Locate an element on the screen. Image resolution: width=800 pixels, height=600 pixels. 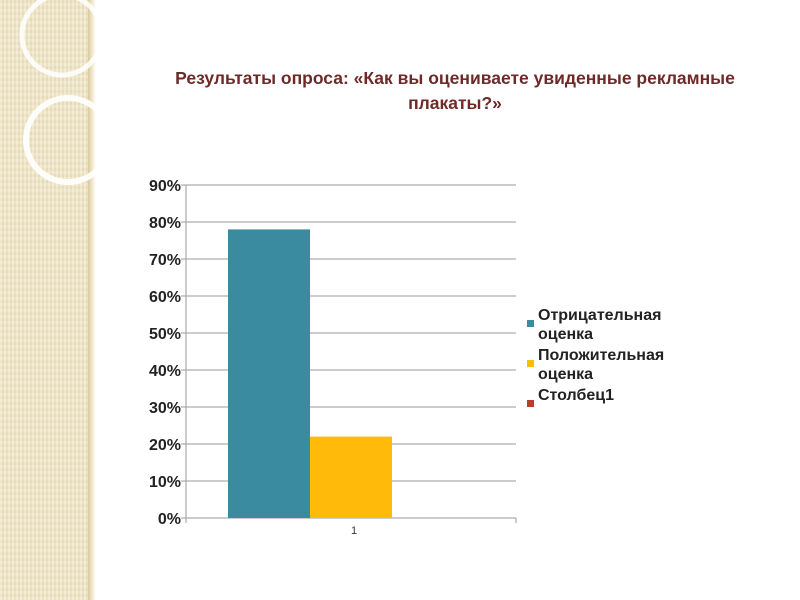
y-tick-label: 10% is located at coordinates (165, 482).